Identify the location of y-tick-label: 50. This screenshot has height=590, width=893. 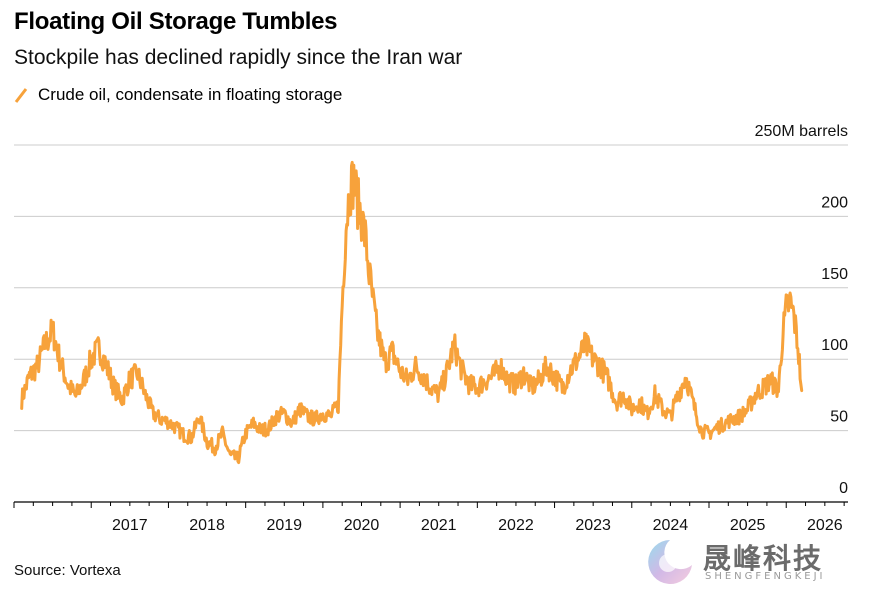
(839, 417).